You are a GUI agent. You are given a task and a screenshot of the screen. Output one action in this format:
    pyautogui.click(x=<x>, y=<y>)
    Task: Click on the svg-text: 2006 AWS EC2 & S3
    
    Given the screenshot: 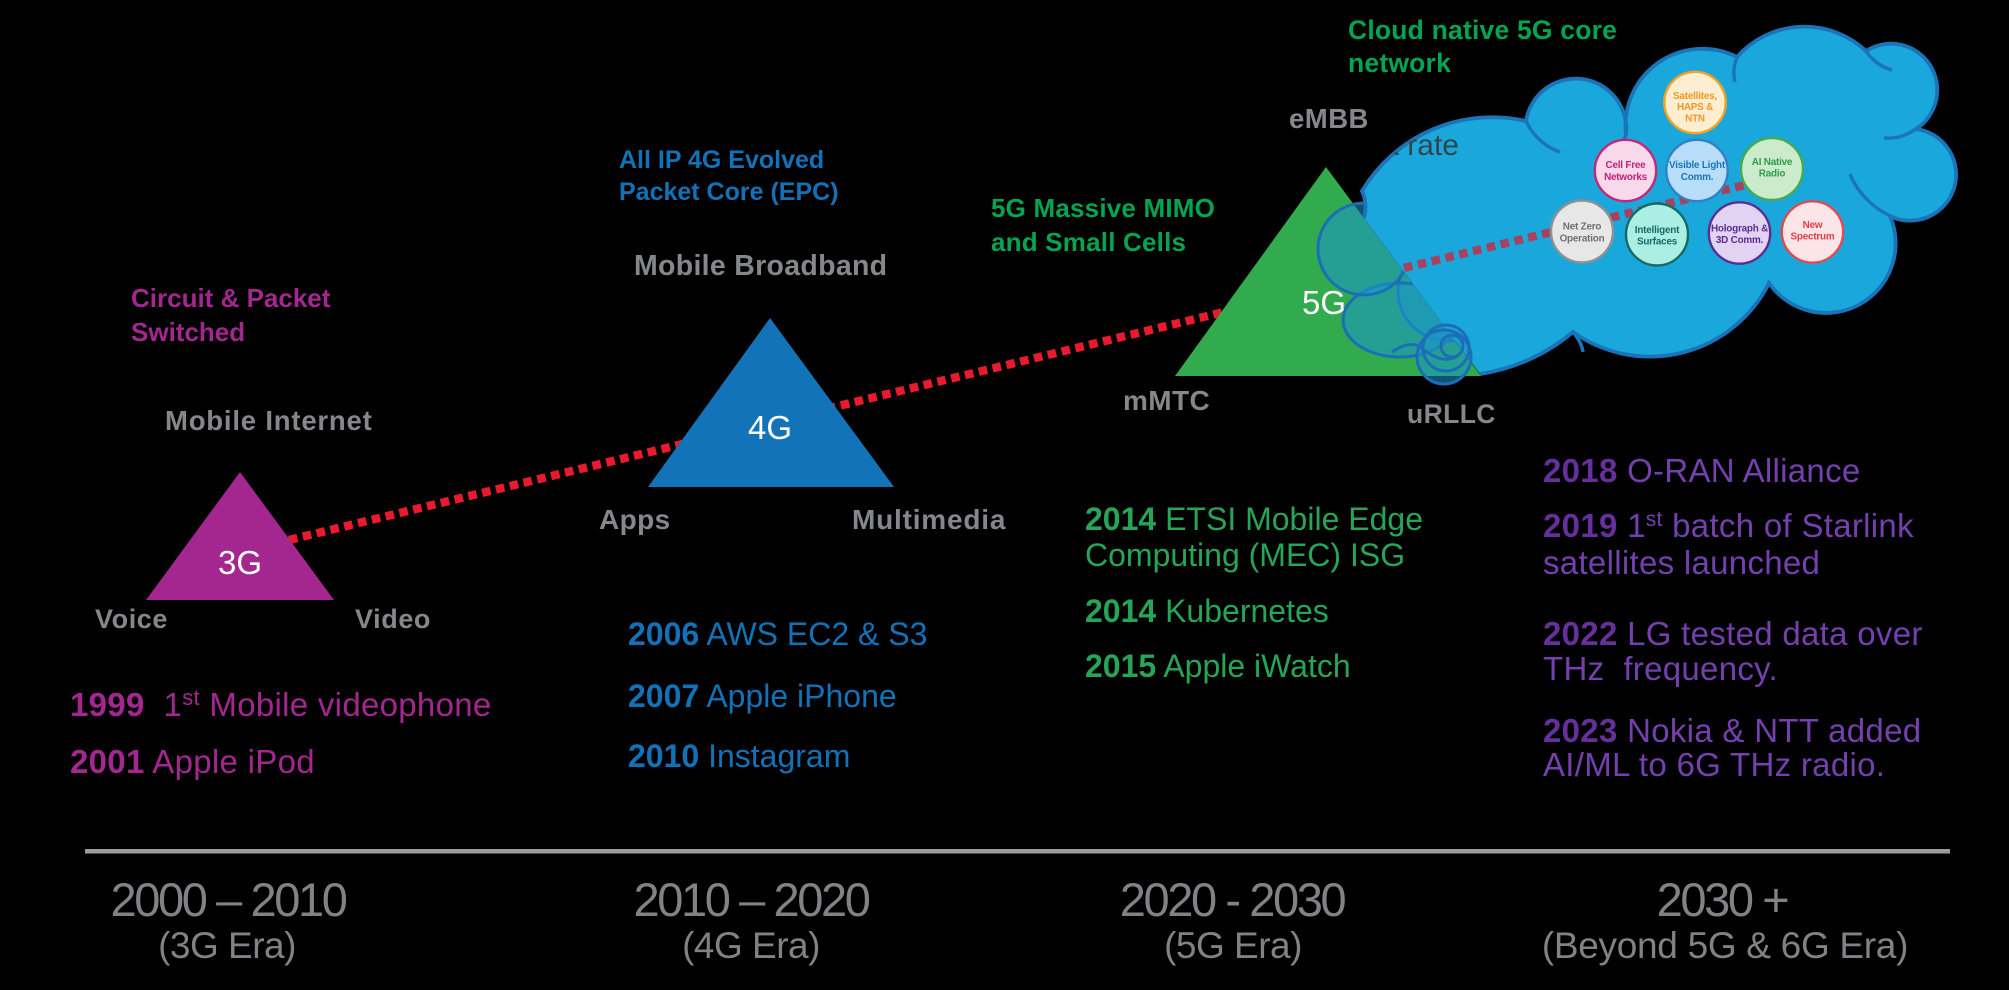 What is the action you would take?
    pyautogui.click(x=777, y=634)
    